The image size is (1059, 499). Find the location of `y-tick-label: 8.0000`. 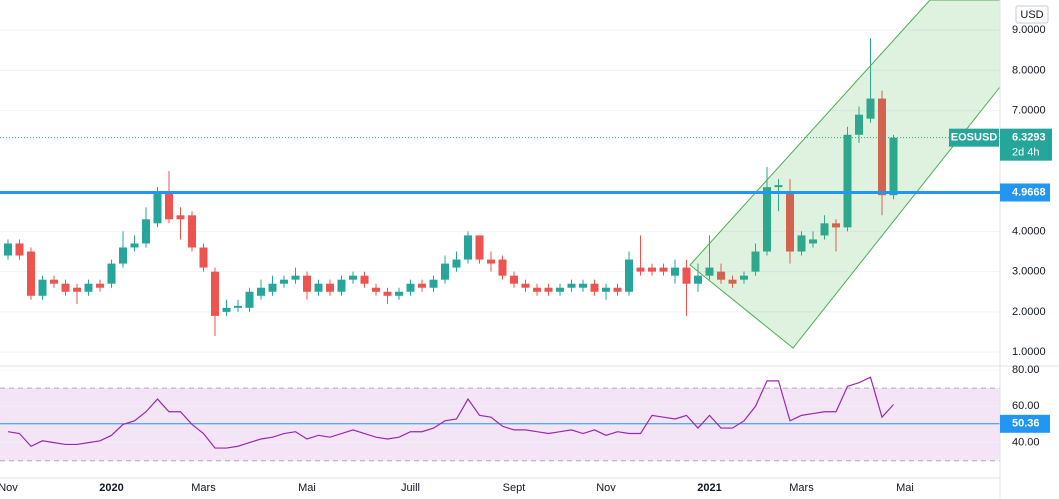

y-tick-label: 8.0000 is located at coordinates (1029, 70).